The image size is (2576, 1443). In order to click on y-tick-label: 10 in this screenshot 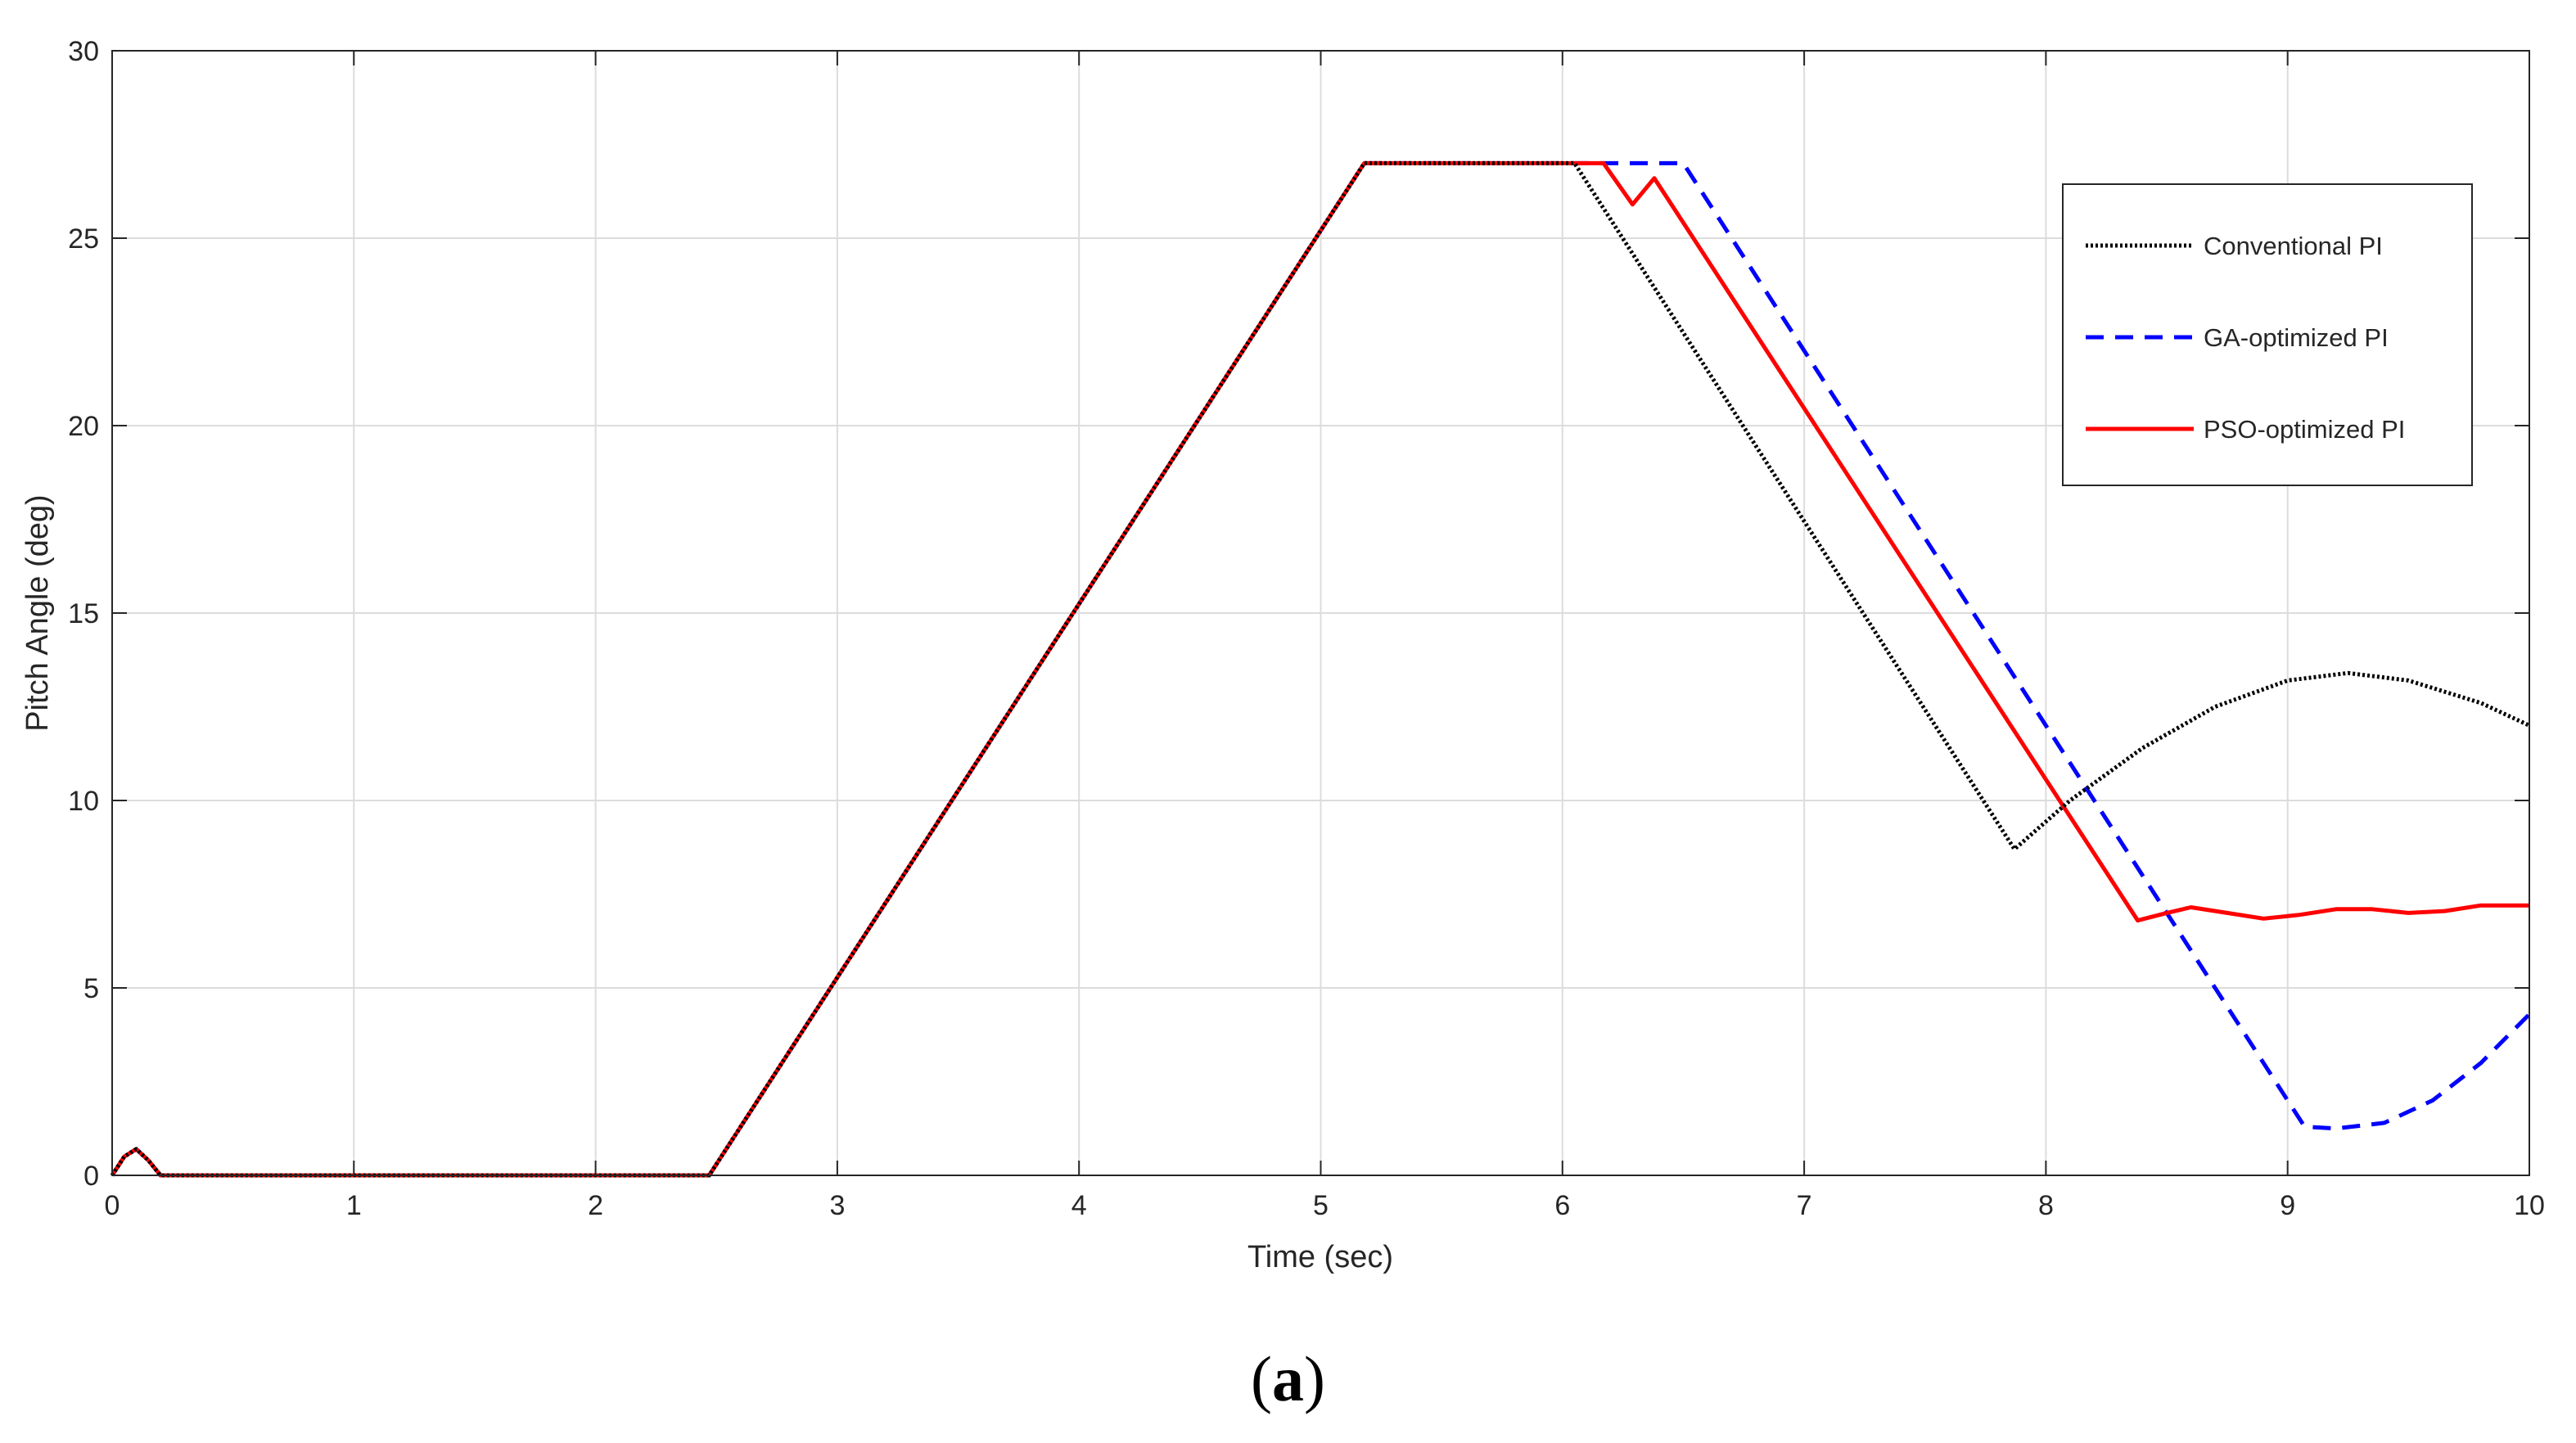, I will do `click(83, 801)`.